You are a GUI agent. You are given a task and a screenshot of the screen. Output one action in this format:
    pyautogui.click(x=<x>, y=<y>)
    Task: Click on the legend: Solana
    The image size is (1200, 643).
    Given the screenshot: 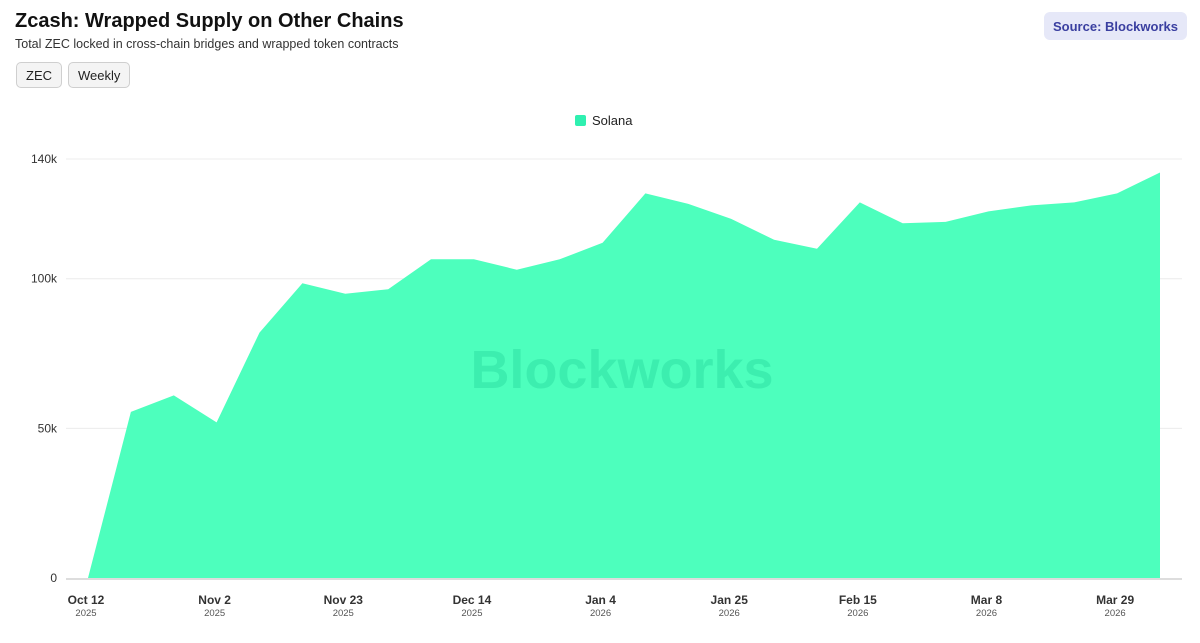 What is the action you would take?
    pyautogui.click(x=603, y=120)
    